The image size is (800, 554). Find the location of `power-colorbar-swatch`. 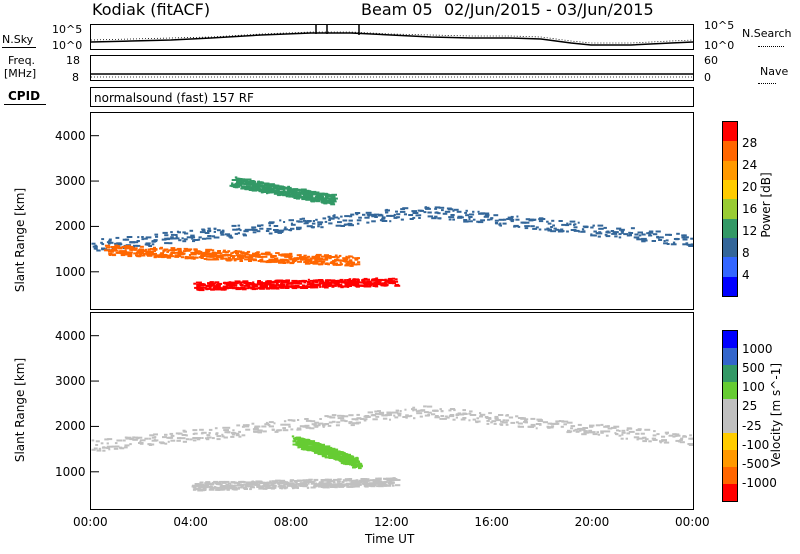

power-colorbar-swatch is located at coordinates (730, 151).